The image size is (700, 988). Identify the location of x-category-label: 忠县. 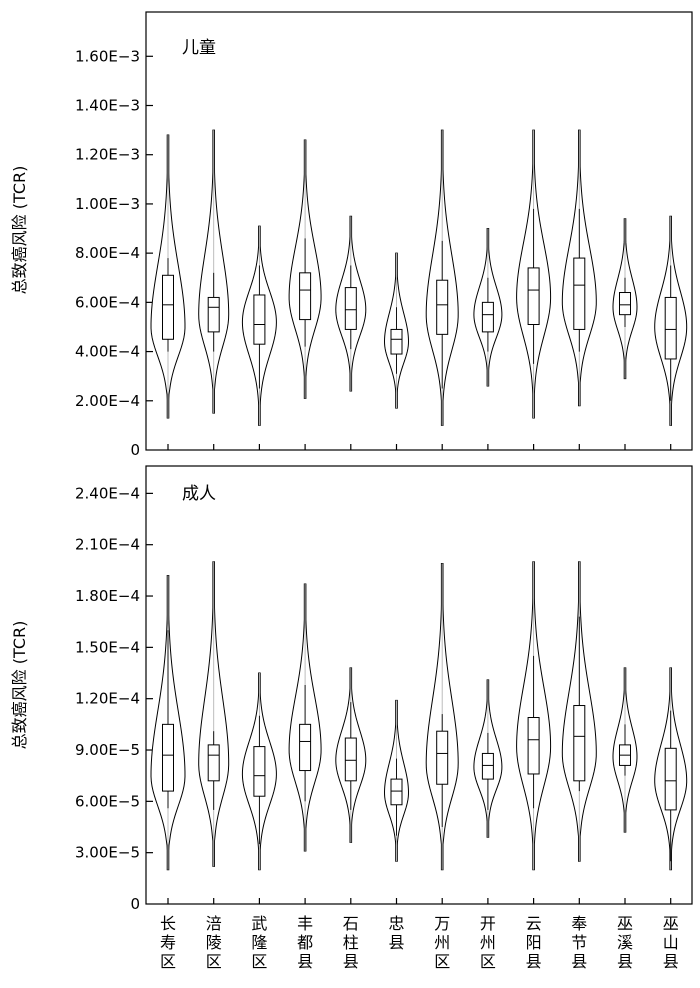
(396, 933).